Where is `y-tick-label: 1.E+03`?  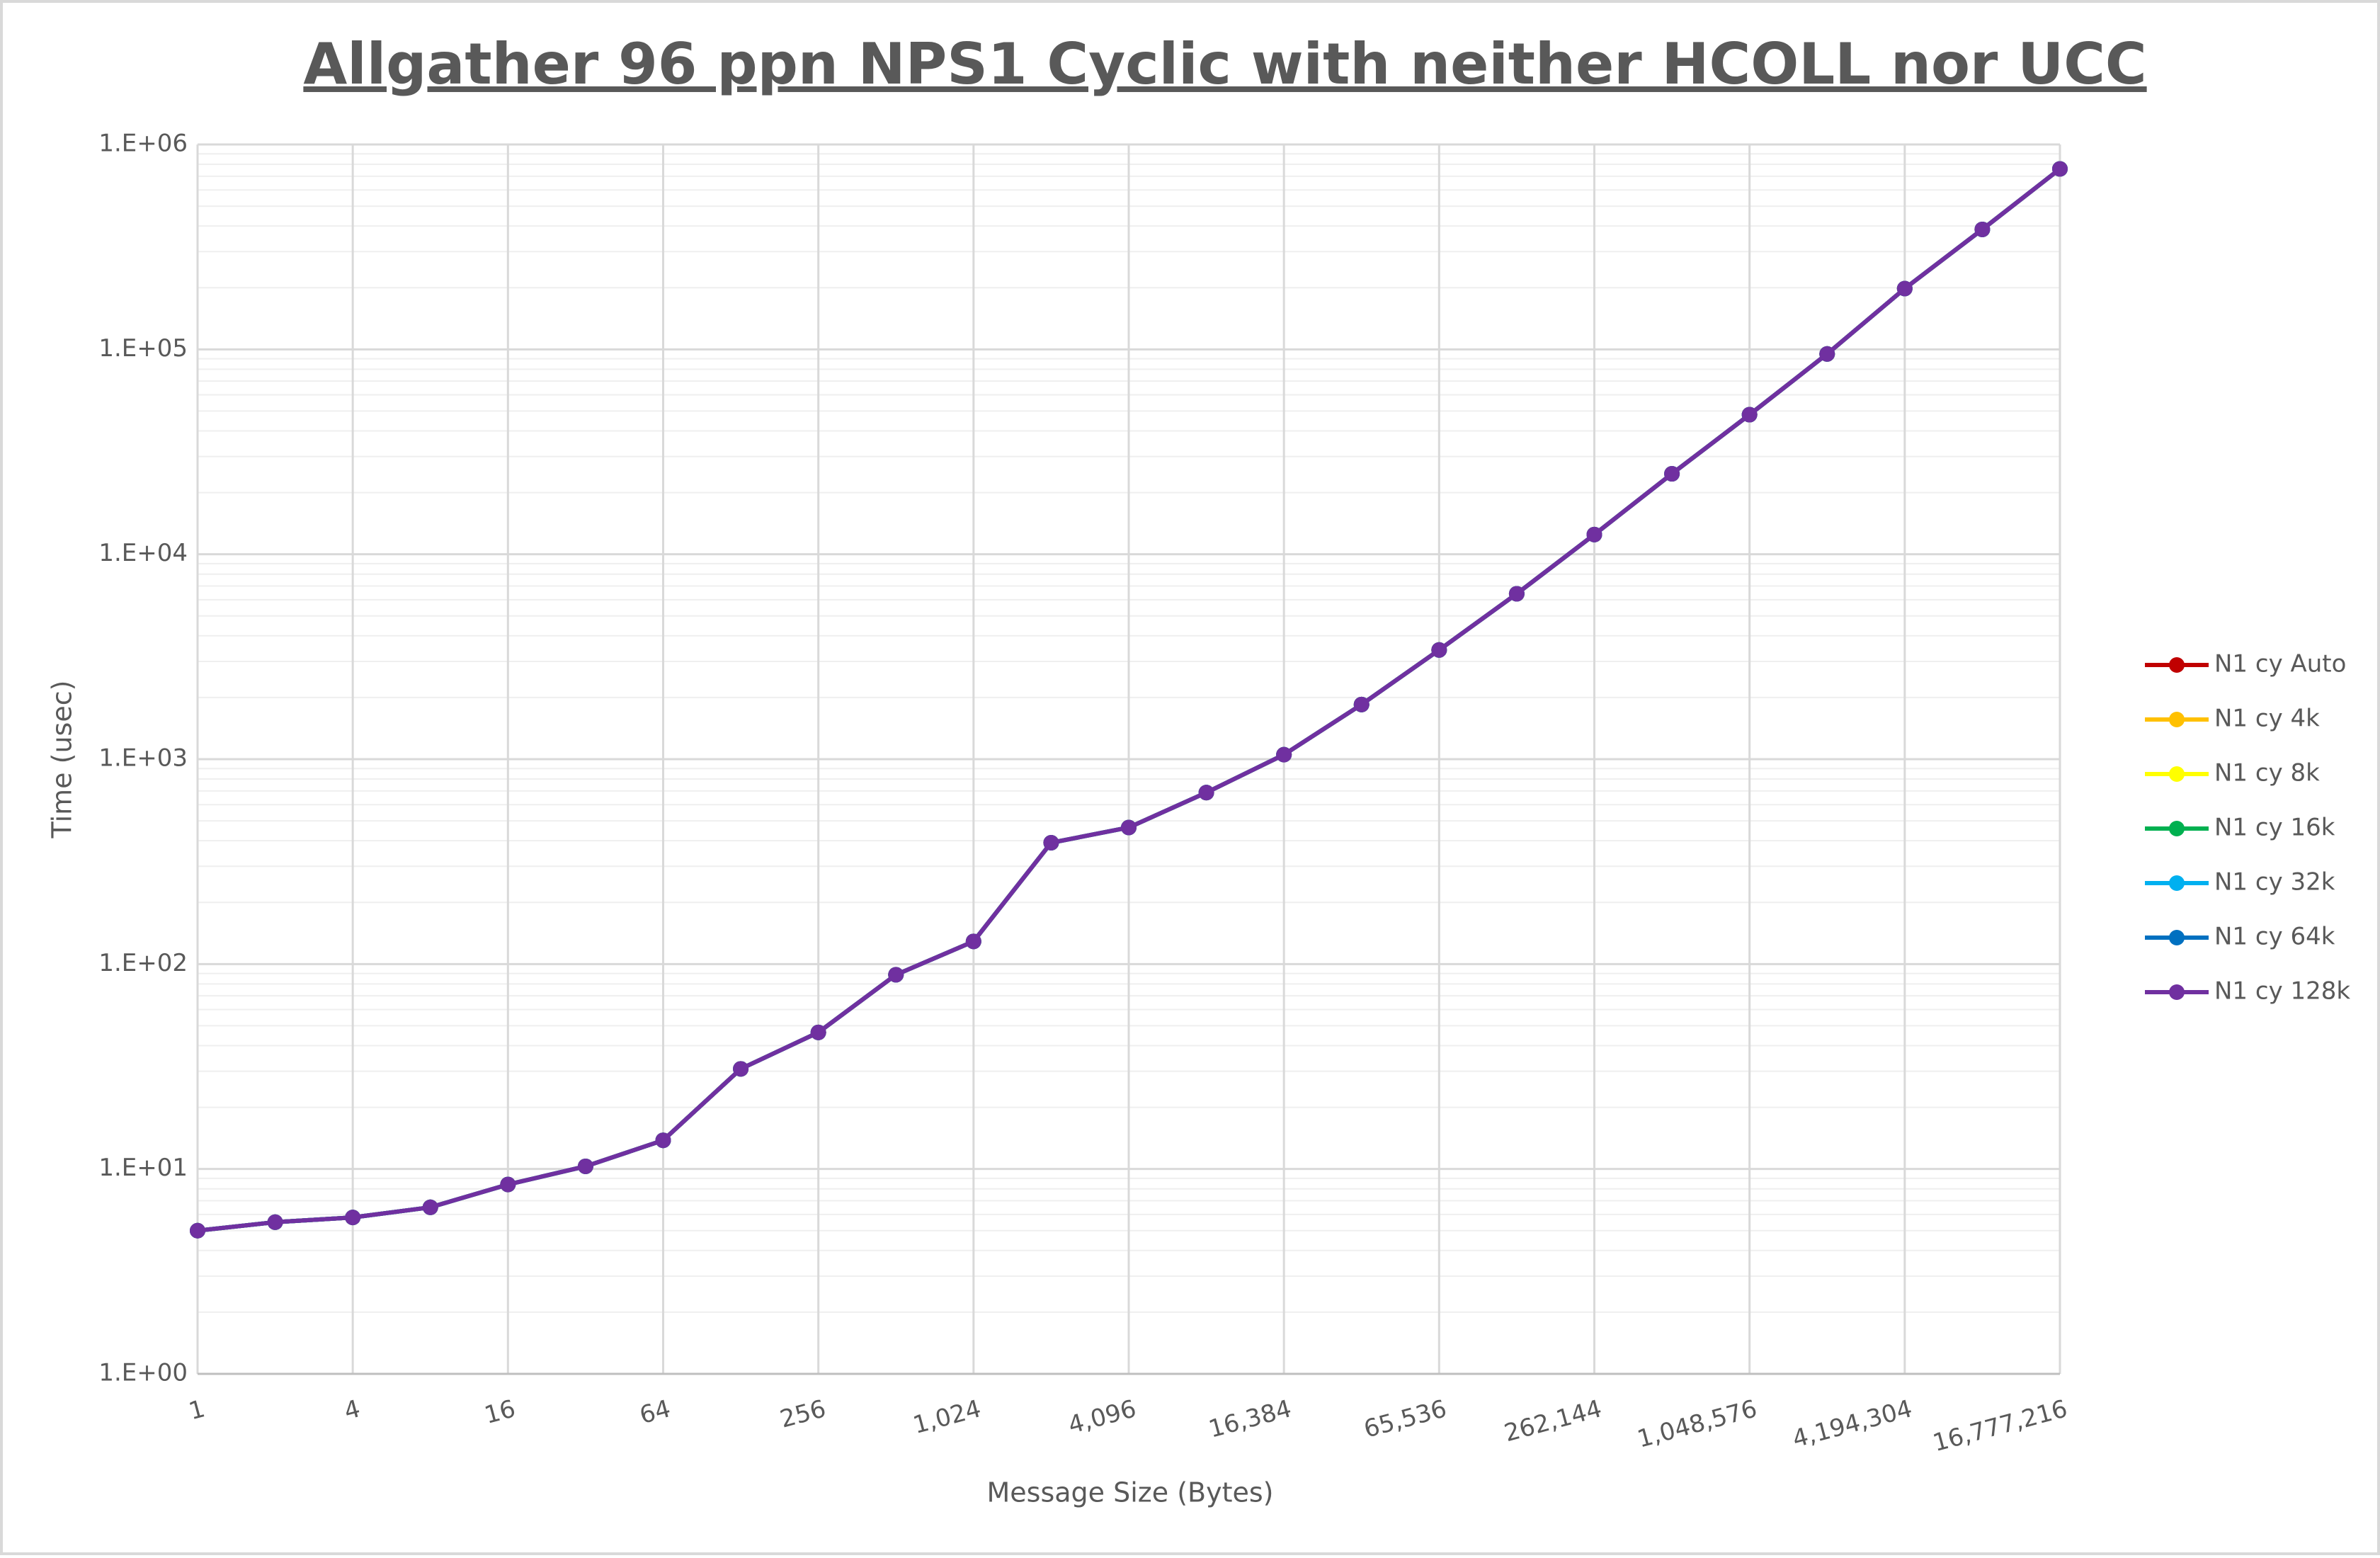
y-tick-label: 1.E+03 is located at coordinates (143, 758).